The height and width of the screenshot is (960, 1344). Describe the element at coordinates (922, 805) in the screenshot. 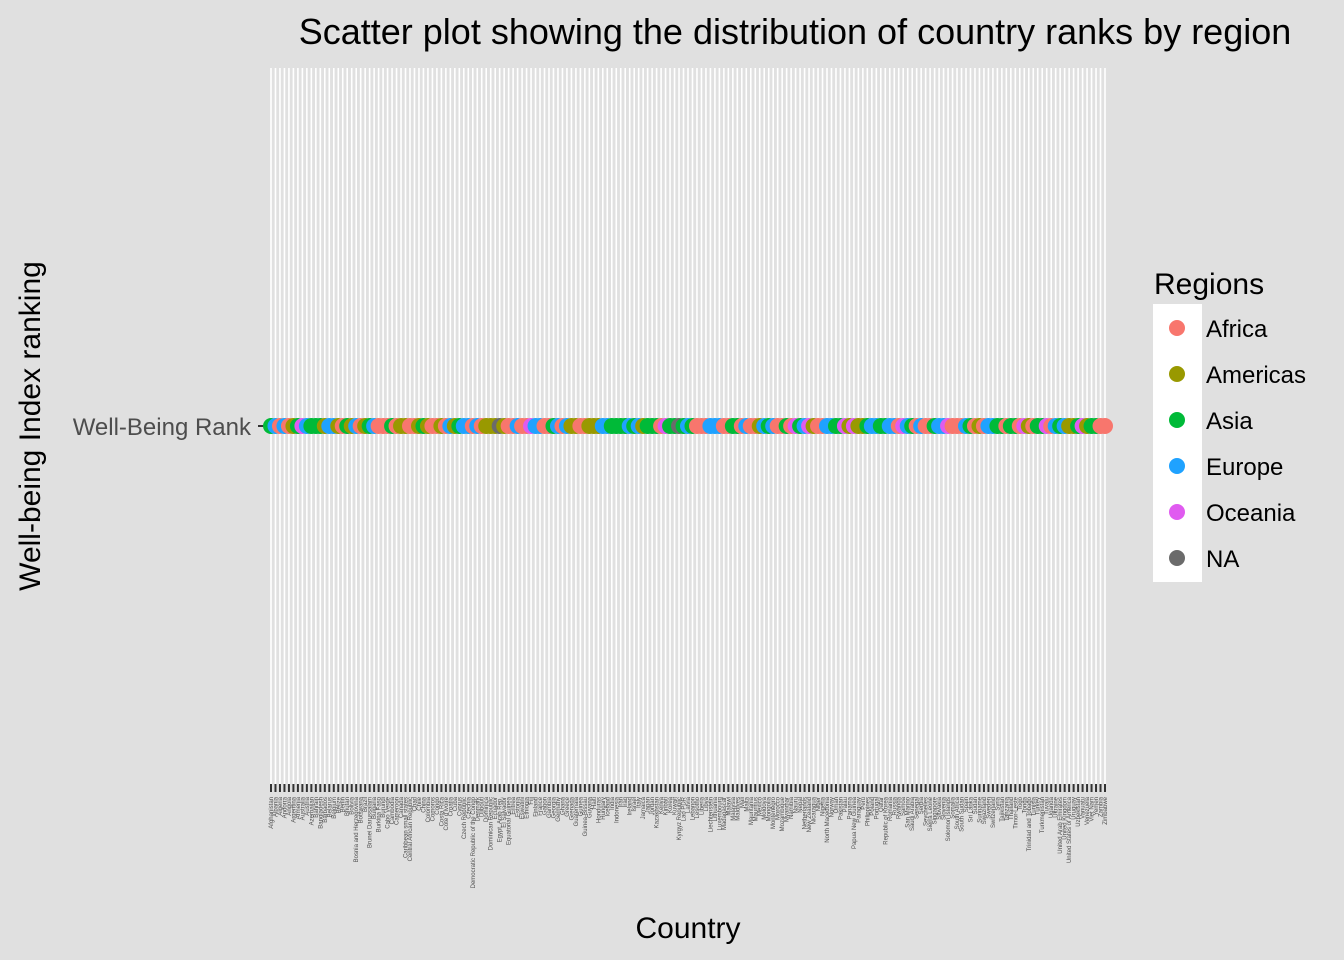

I see `x-tick-label: Serbia` at that location.